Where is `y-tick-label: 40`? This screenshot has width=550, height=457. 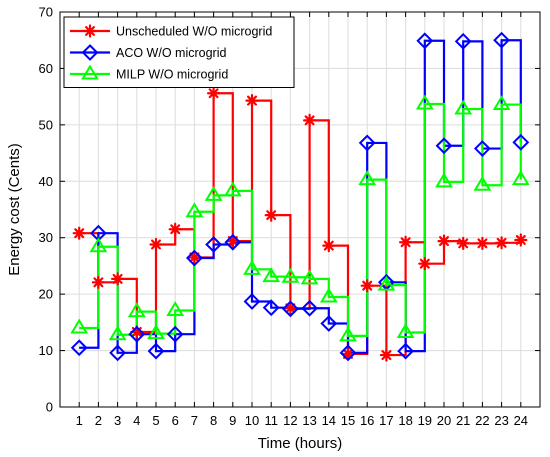
y-tick-label: 40 is located at coordinates (46, 181).